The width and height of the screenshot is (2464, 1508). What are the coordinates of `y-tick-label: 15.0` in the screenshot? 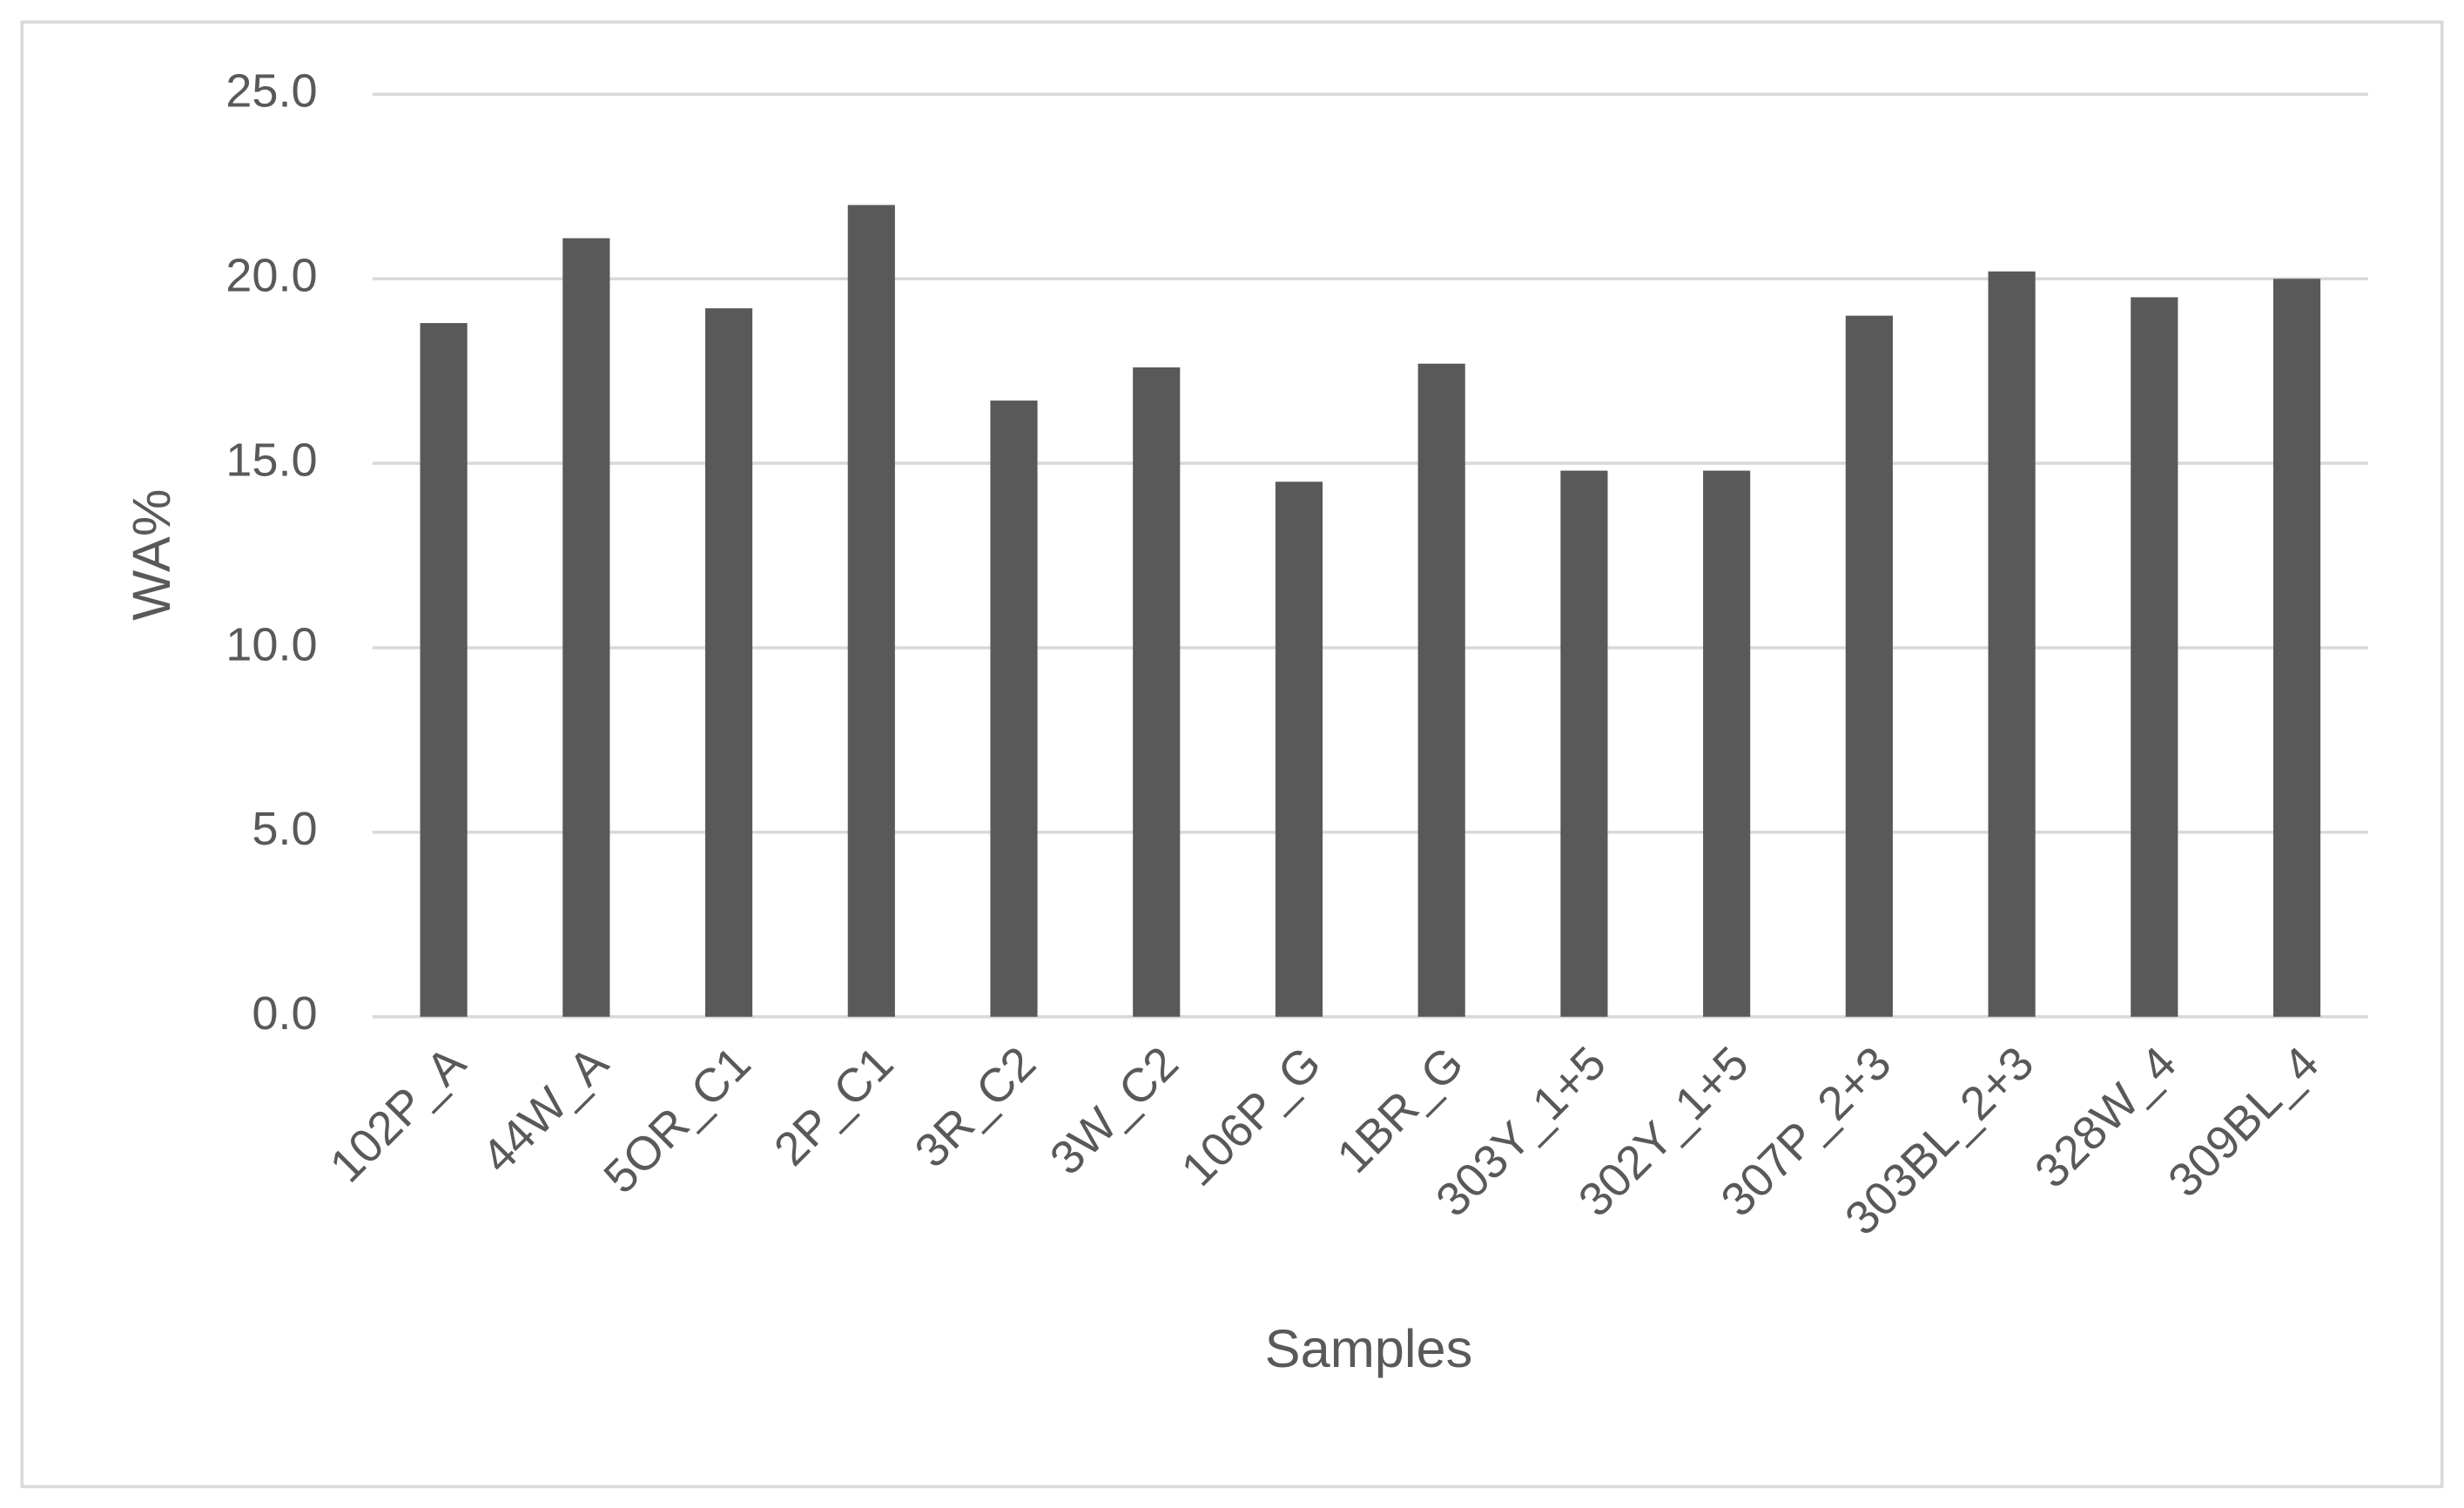 It's located at (272, 460).